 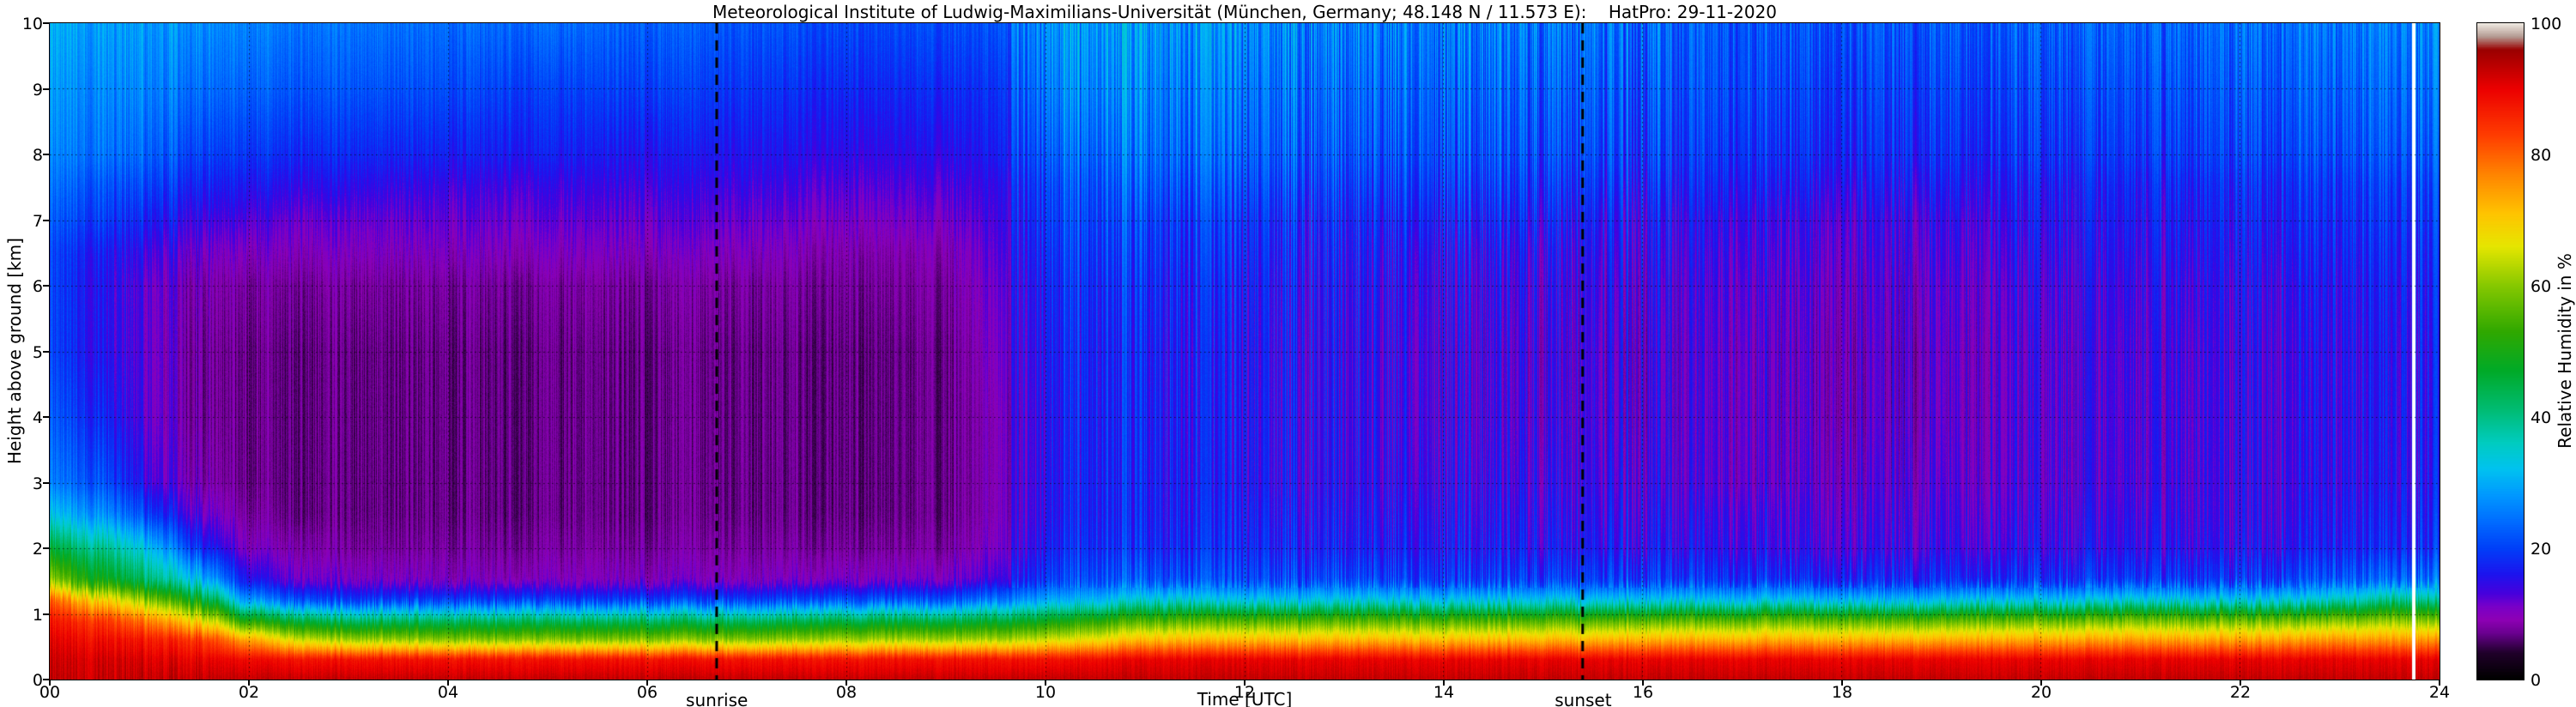 What do you see at coordinates (2500, 351) in the screenshot?
I see `colorbar-canvas` at bounding box center [2500, 351].